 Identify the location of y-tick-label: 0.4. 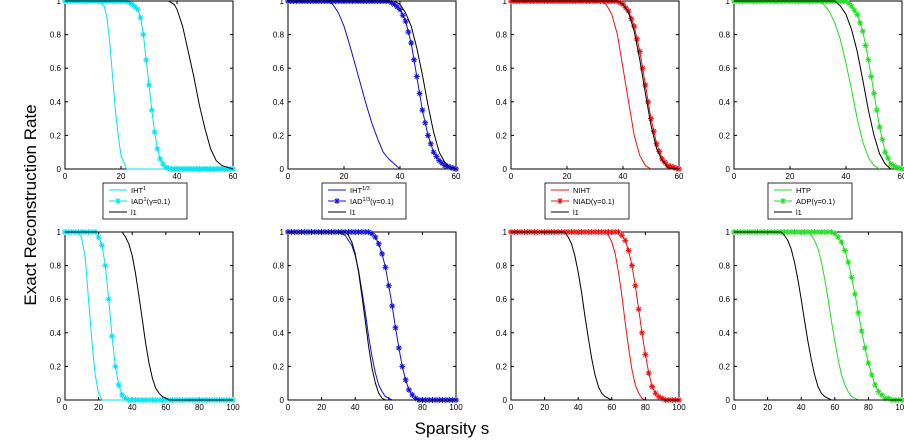
(725, 333).